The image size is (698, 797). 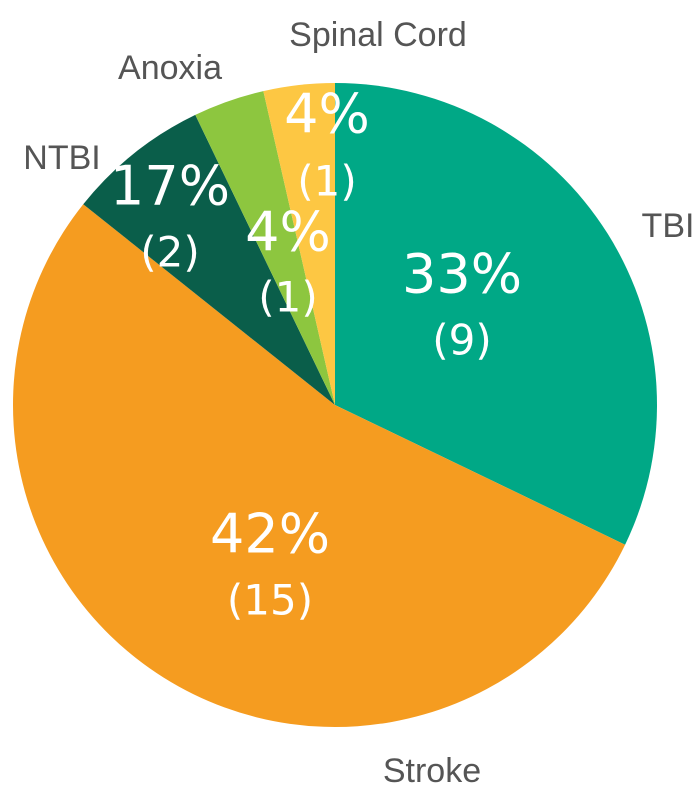 What do you see at coordinates (668, 226) in the screenshot?
I see `slice-name: TBI` at bounding box center [668, 226].